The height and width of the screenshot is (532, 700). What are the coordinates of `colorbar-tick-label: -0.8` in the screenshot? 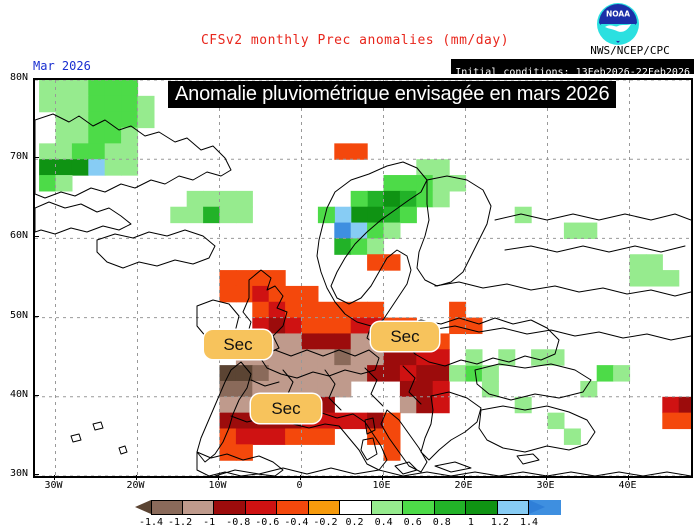 It's located at (238, 522).